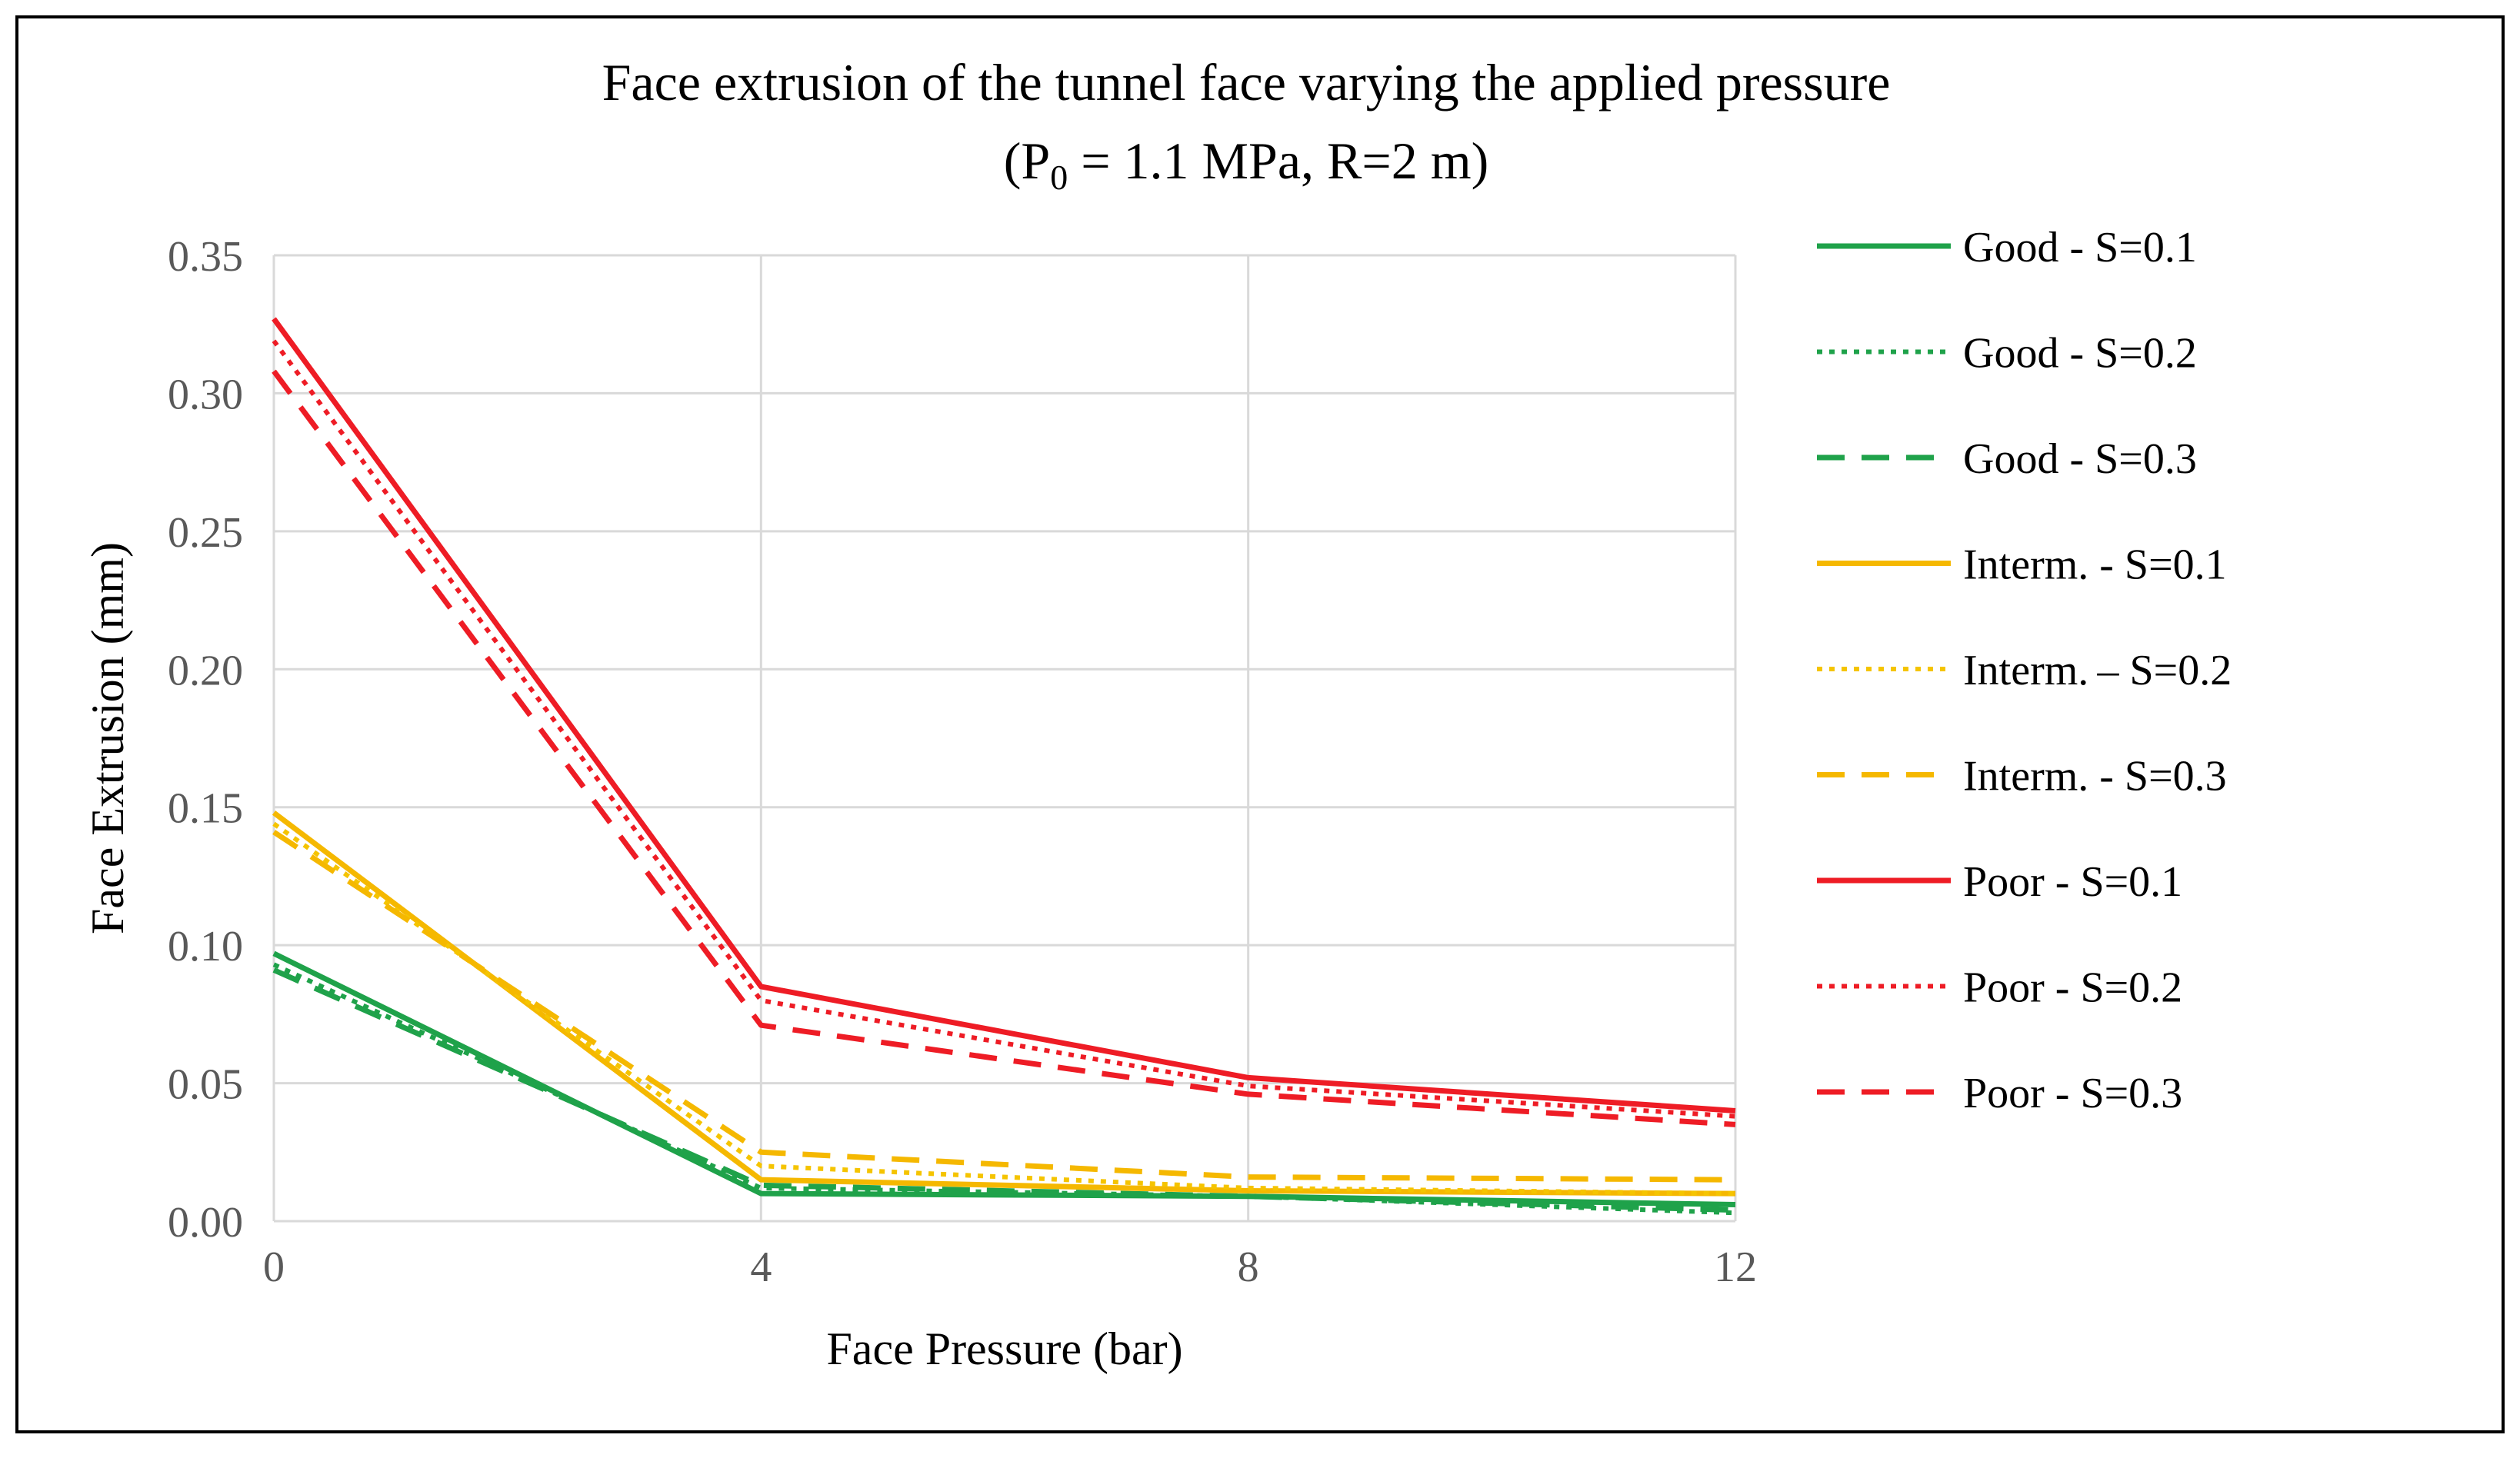  I want to click on legend-item-4: Interm. - S=0.1, so click(2022, 565).